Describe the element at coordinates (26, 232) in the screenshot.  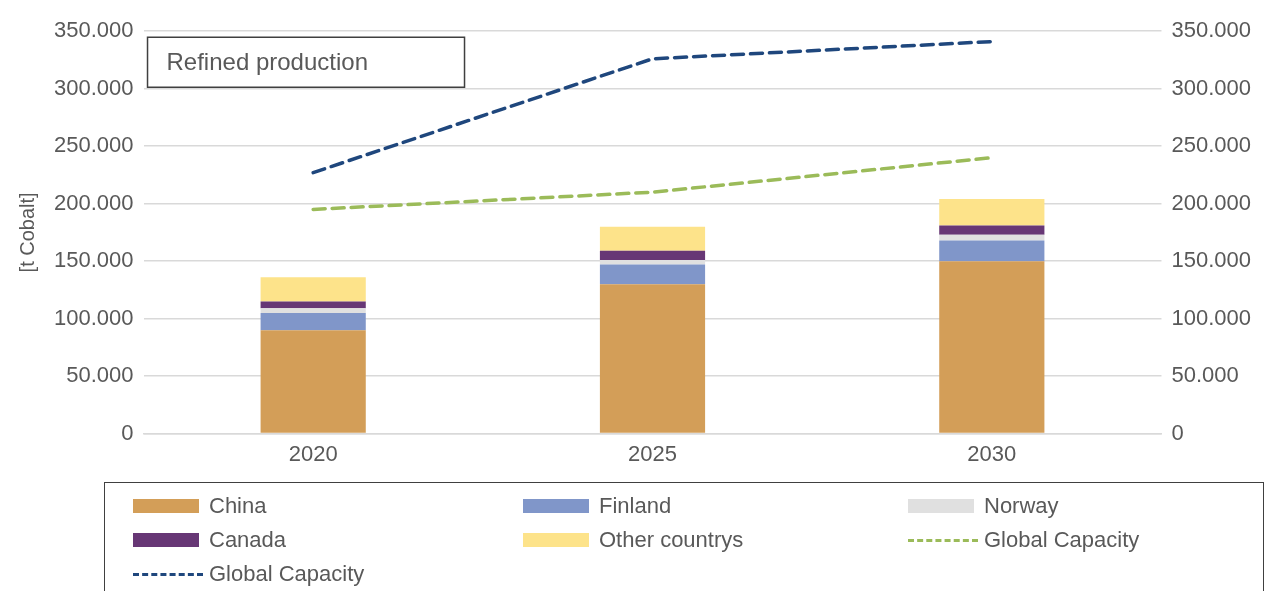
I see `y-axis-title: [t Cobalt]` at that location.